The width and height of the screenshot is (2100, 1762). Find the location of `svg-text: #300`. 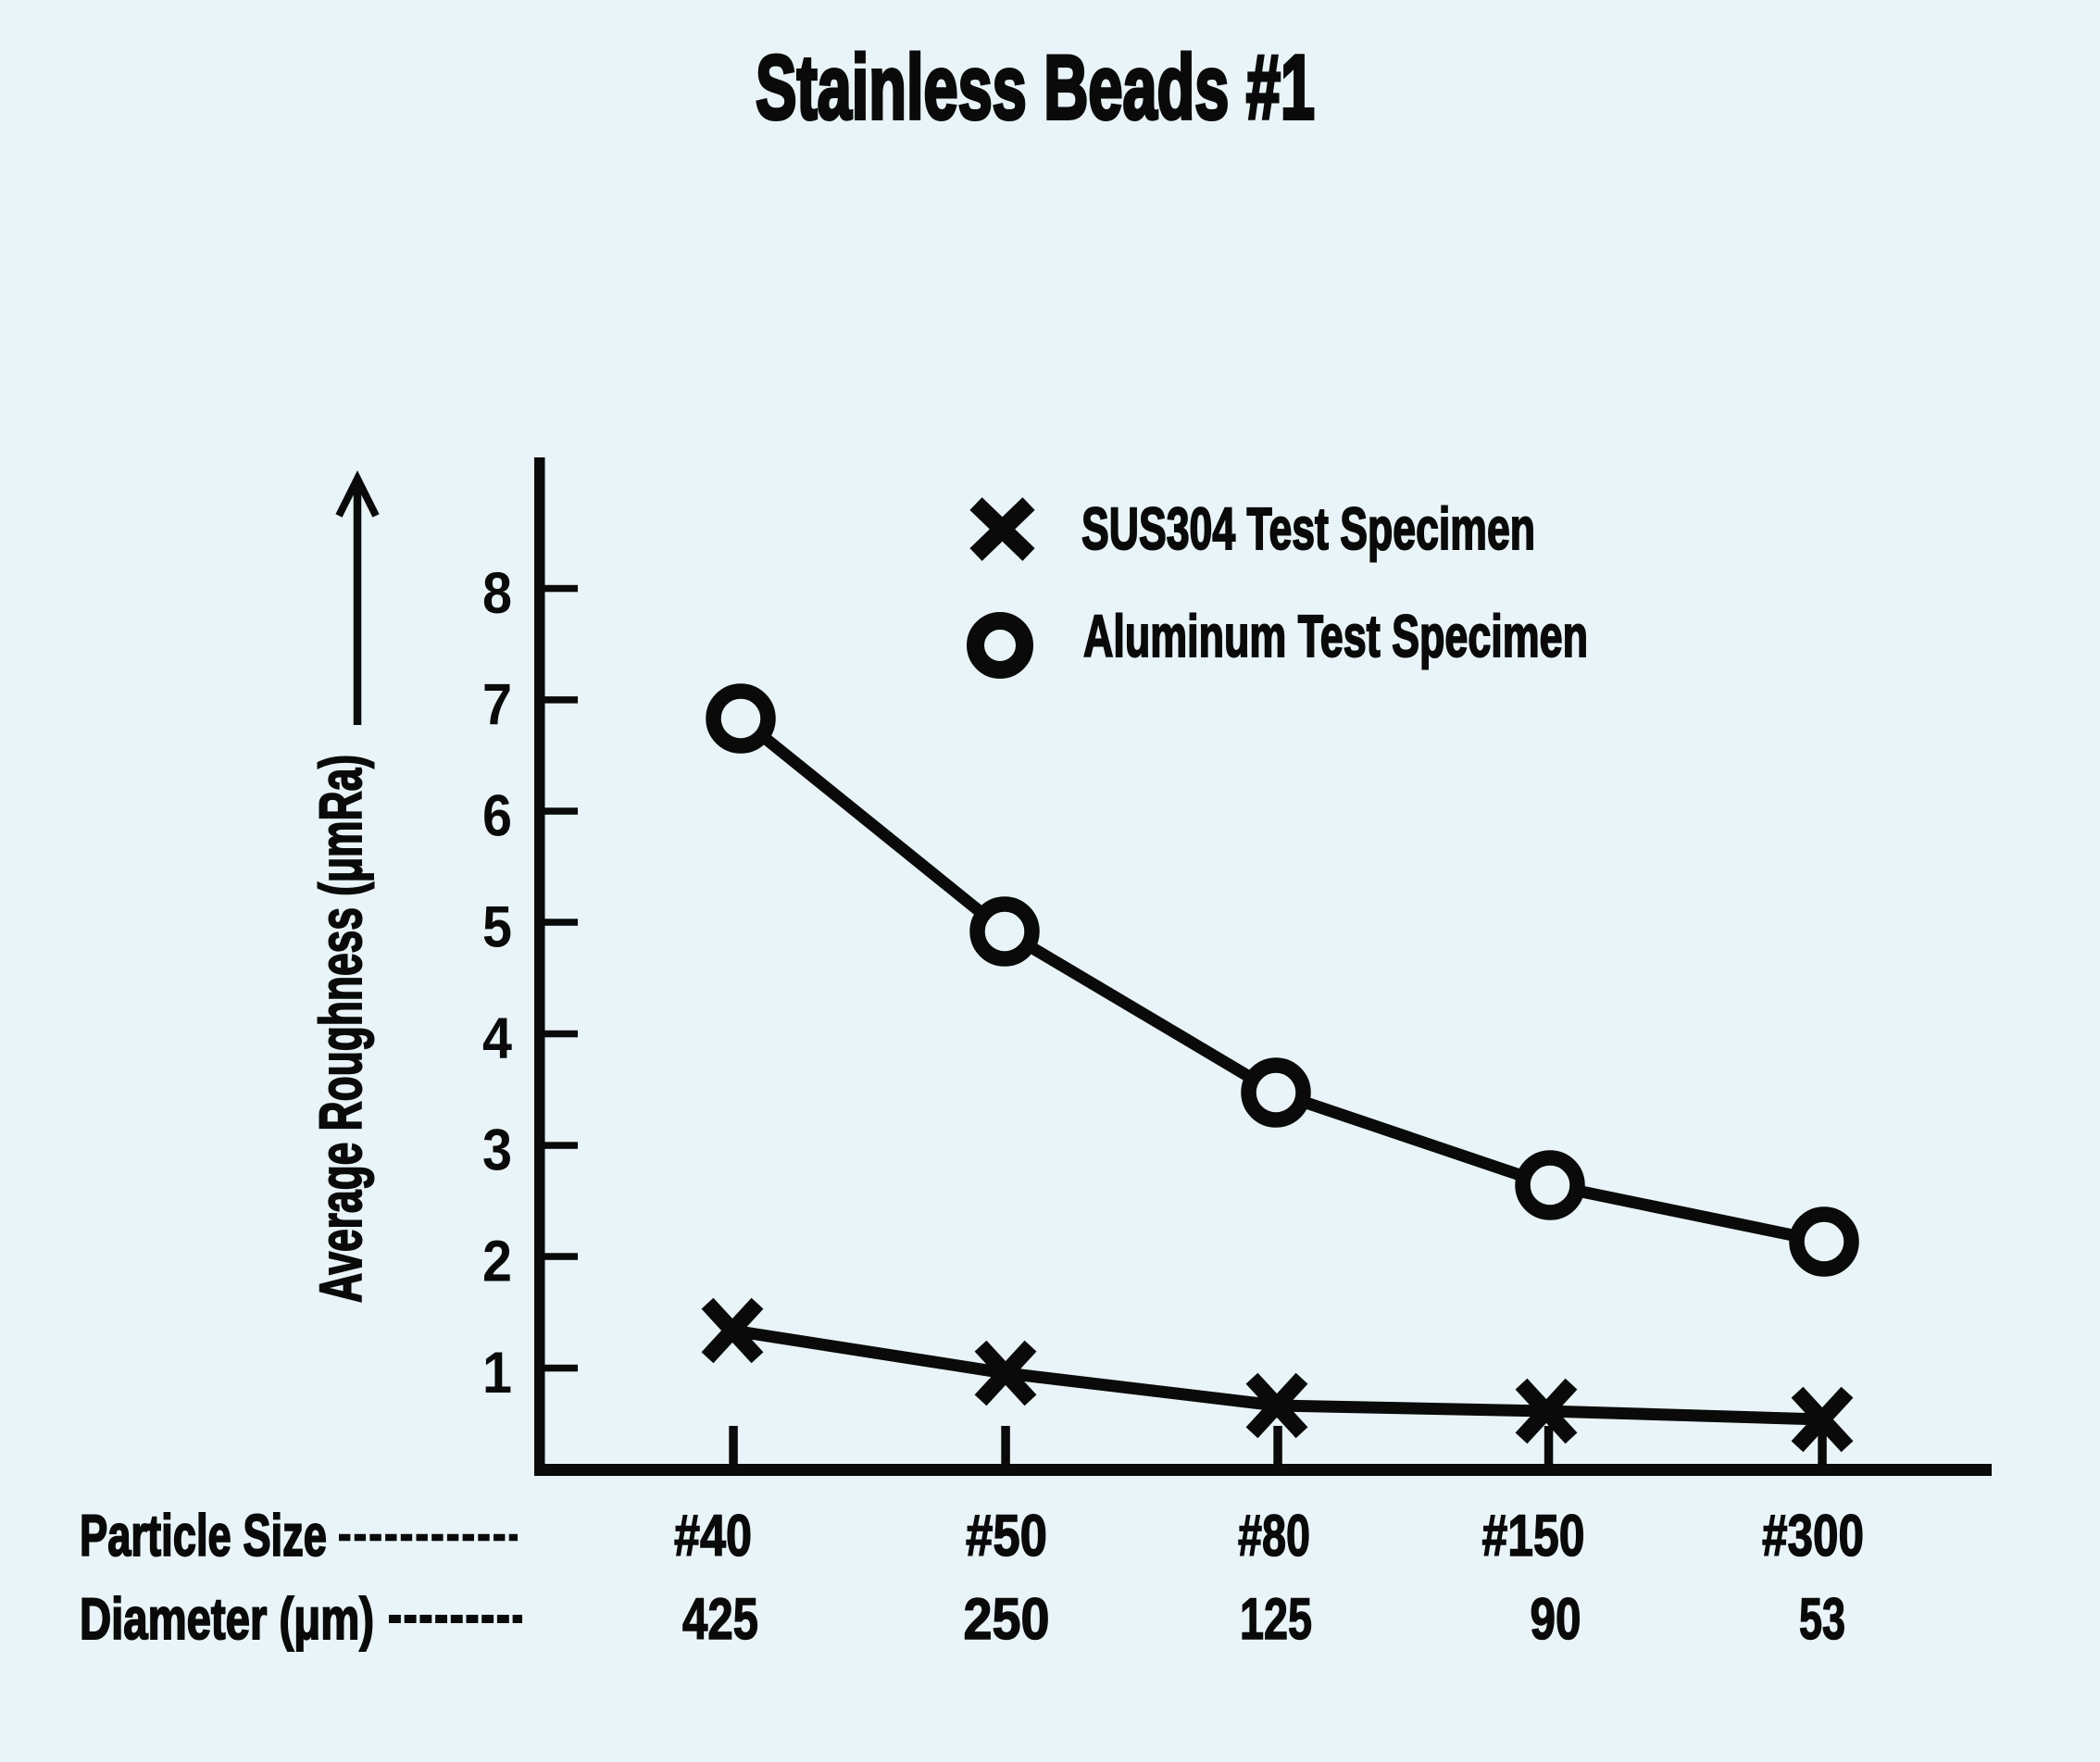

svg-text: #300 is located at coordinates (1813, 1536).